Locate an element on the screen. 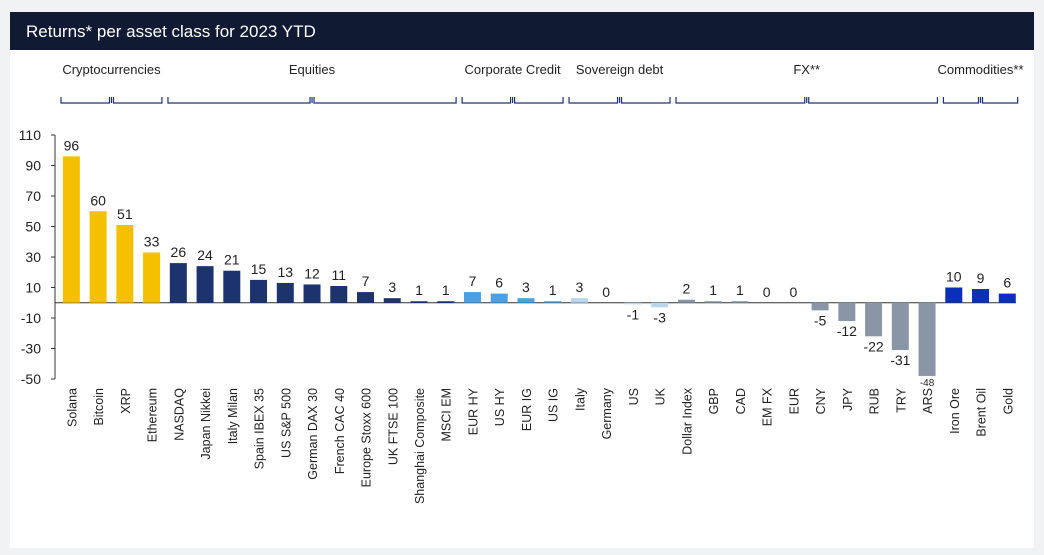 Image resolution: width=1044 pixels, height=555 pixels. bar-italy-milan is located at coordinates (232, 286).